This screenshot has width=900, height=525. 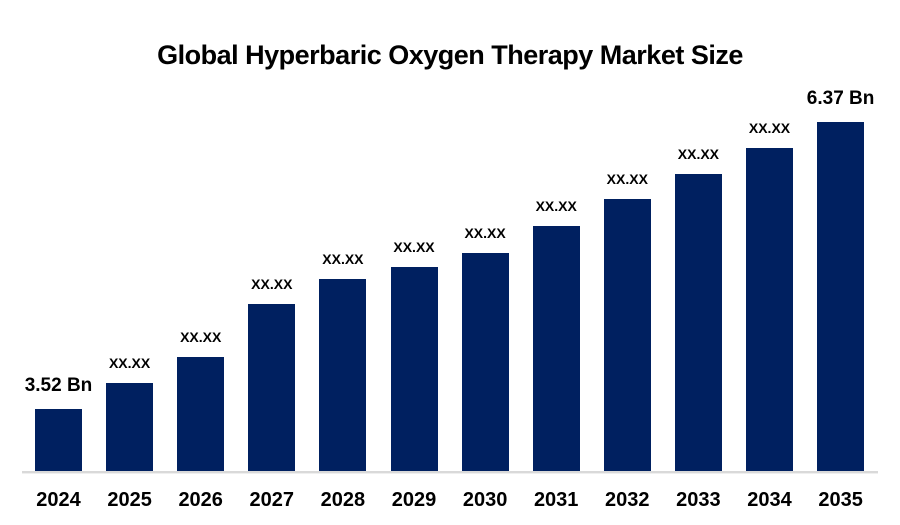 What do you see at coordinates (627, 500) in the screenshot?
I see `x-tick-label-2032: 2032` at bounding box center [627, 500].